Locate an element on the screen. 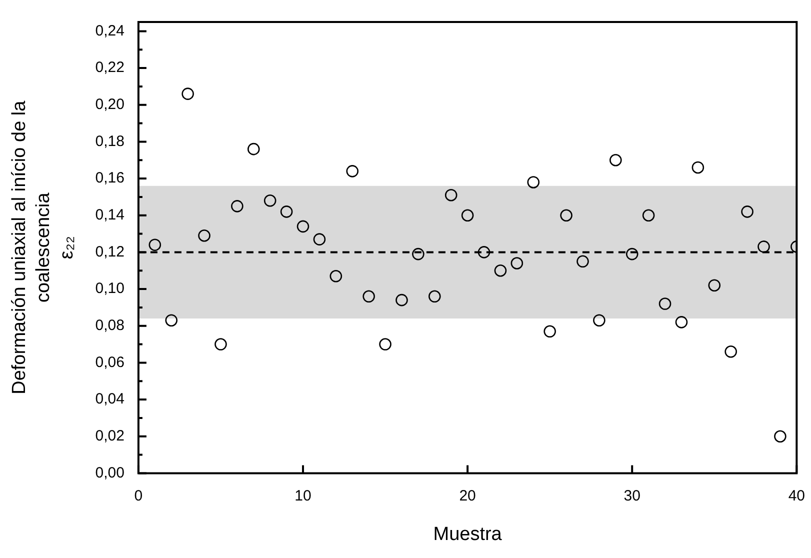 Image resolution: width=811 pixels, height=558 pixels. x-tick-label: 20 is located at coordinates (467, 495).